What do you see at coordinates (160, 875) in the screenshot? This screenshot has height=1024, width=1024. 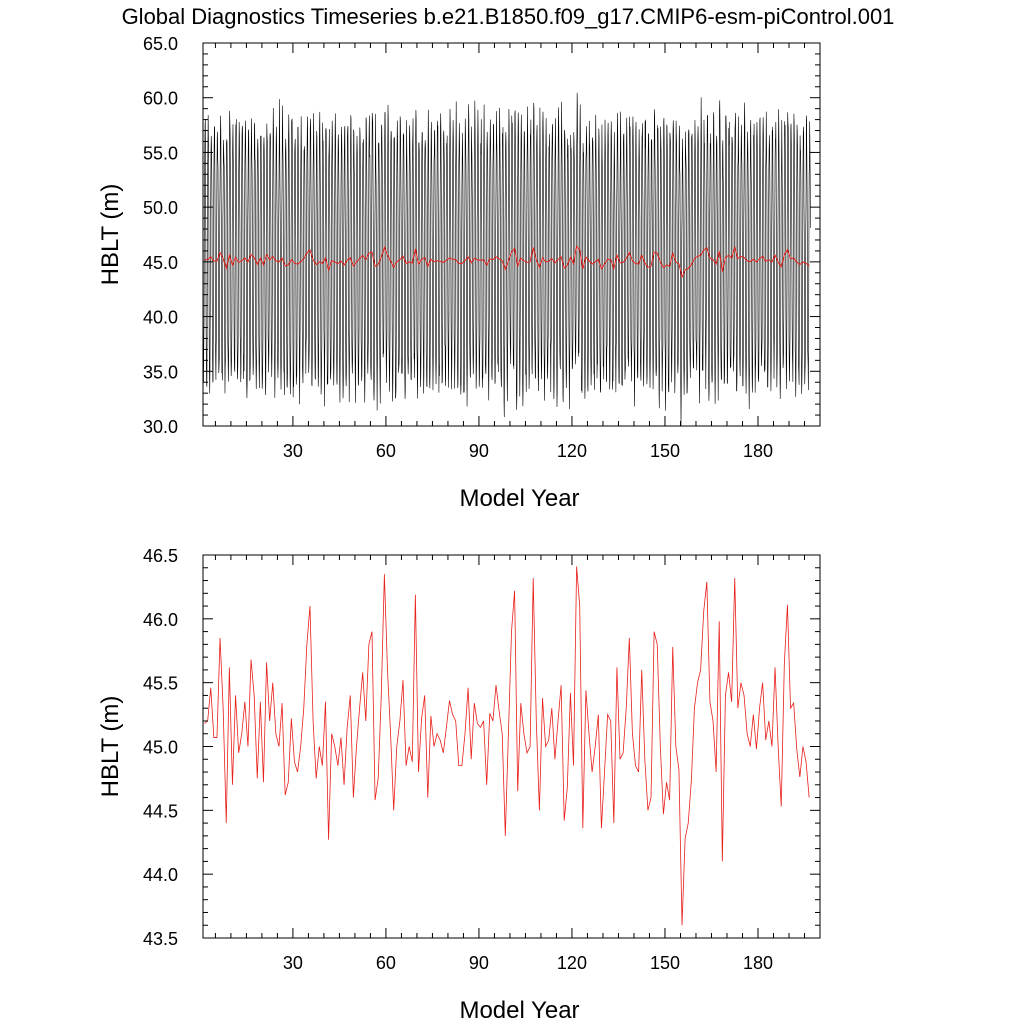 I see `y-tick-label: 44.0` at bounding box center [160, 875].